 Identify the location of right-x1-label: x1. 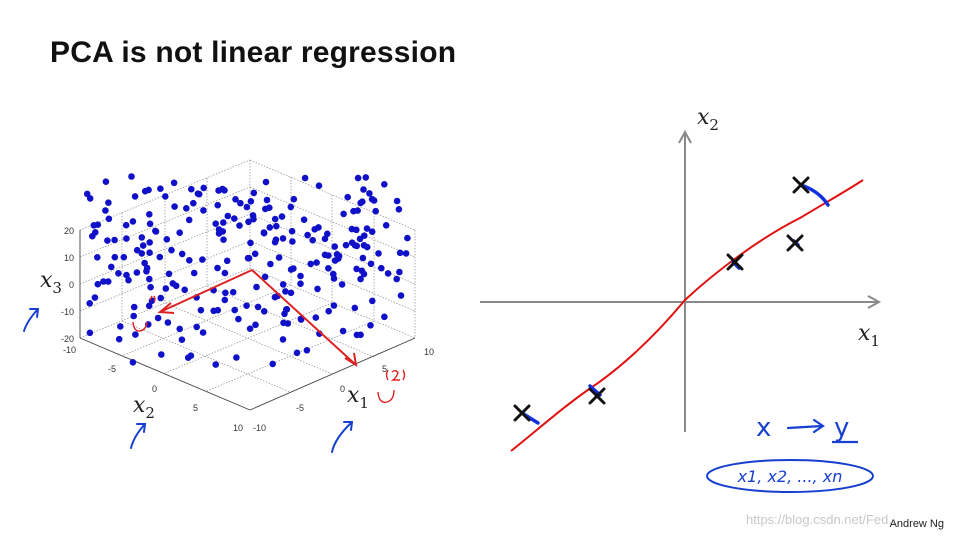
(869, 335).